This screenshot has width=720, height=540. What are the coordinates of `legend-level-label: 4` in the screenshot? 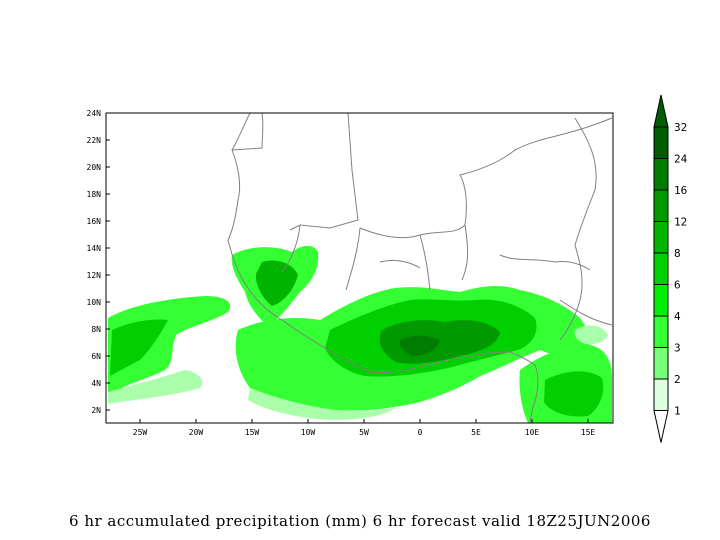 It's located at (677, 316).